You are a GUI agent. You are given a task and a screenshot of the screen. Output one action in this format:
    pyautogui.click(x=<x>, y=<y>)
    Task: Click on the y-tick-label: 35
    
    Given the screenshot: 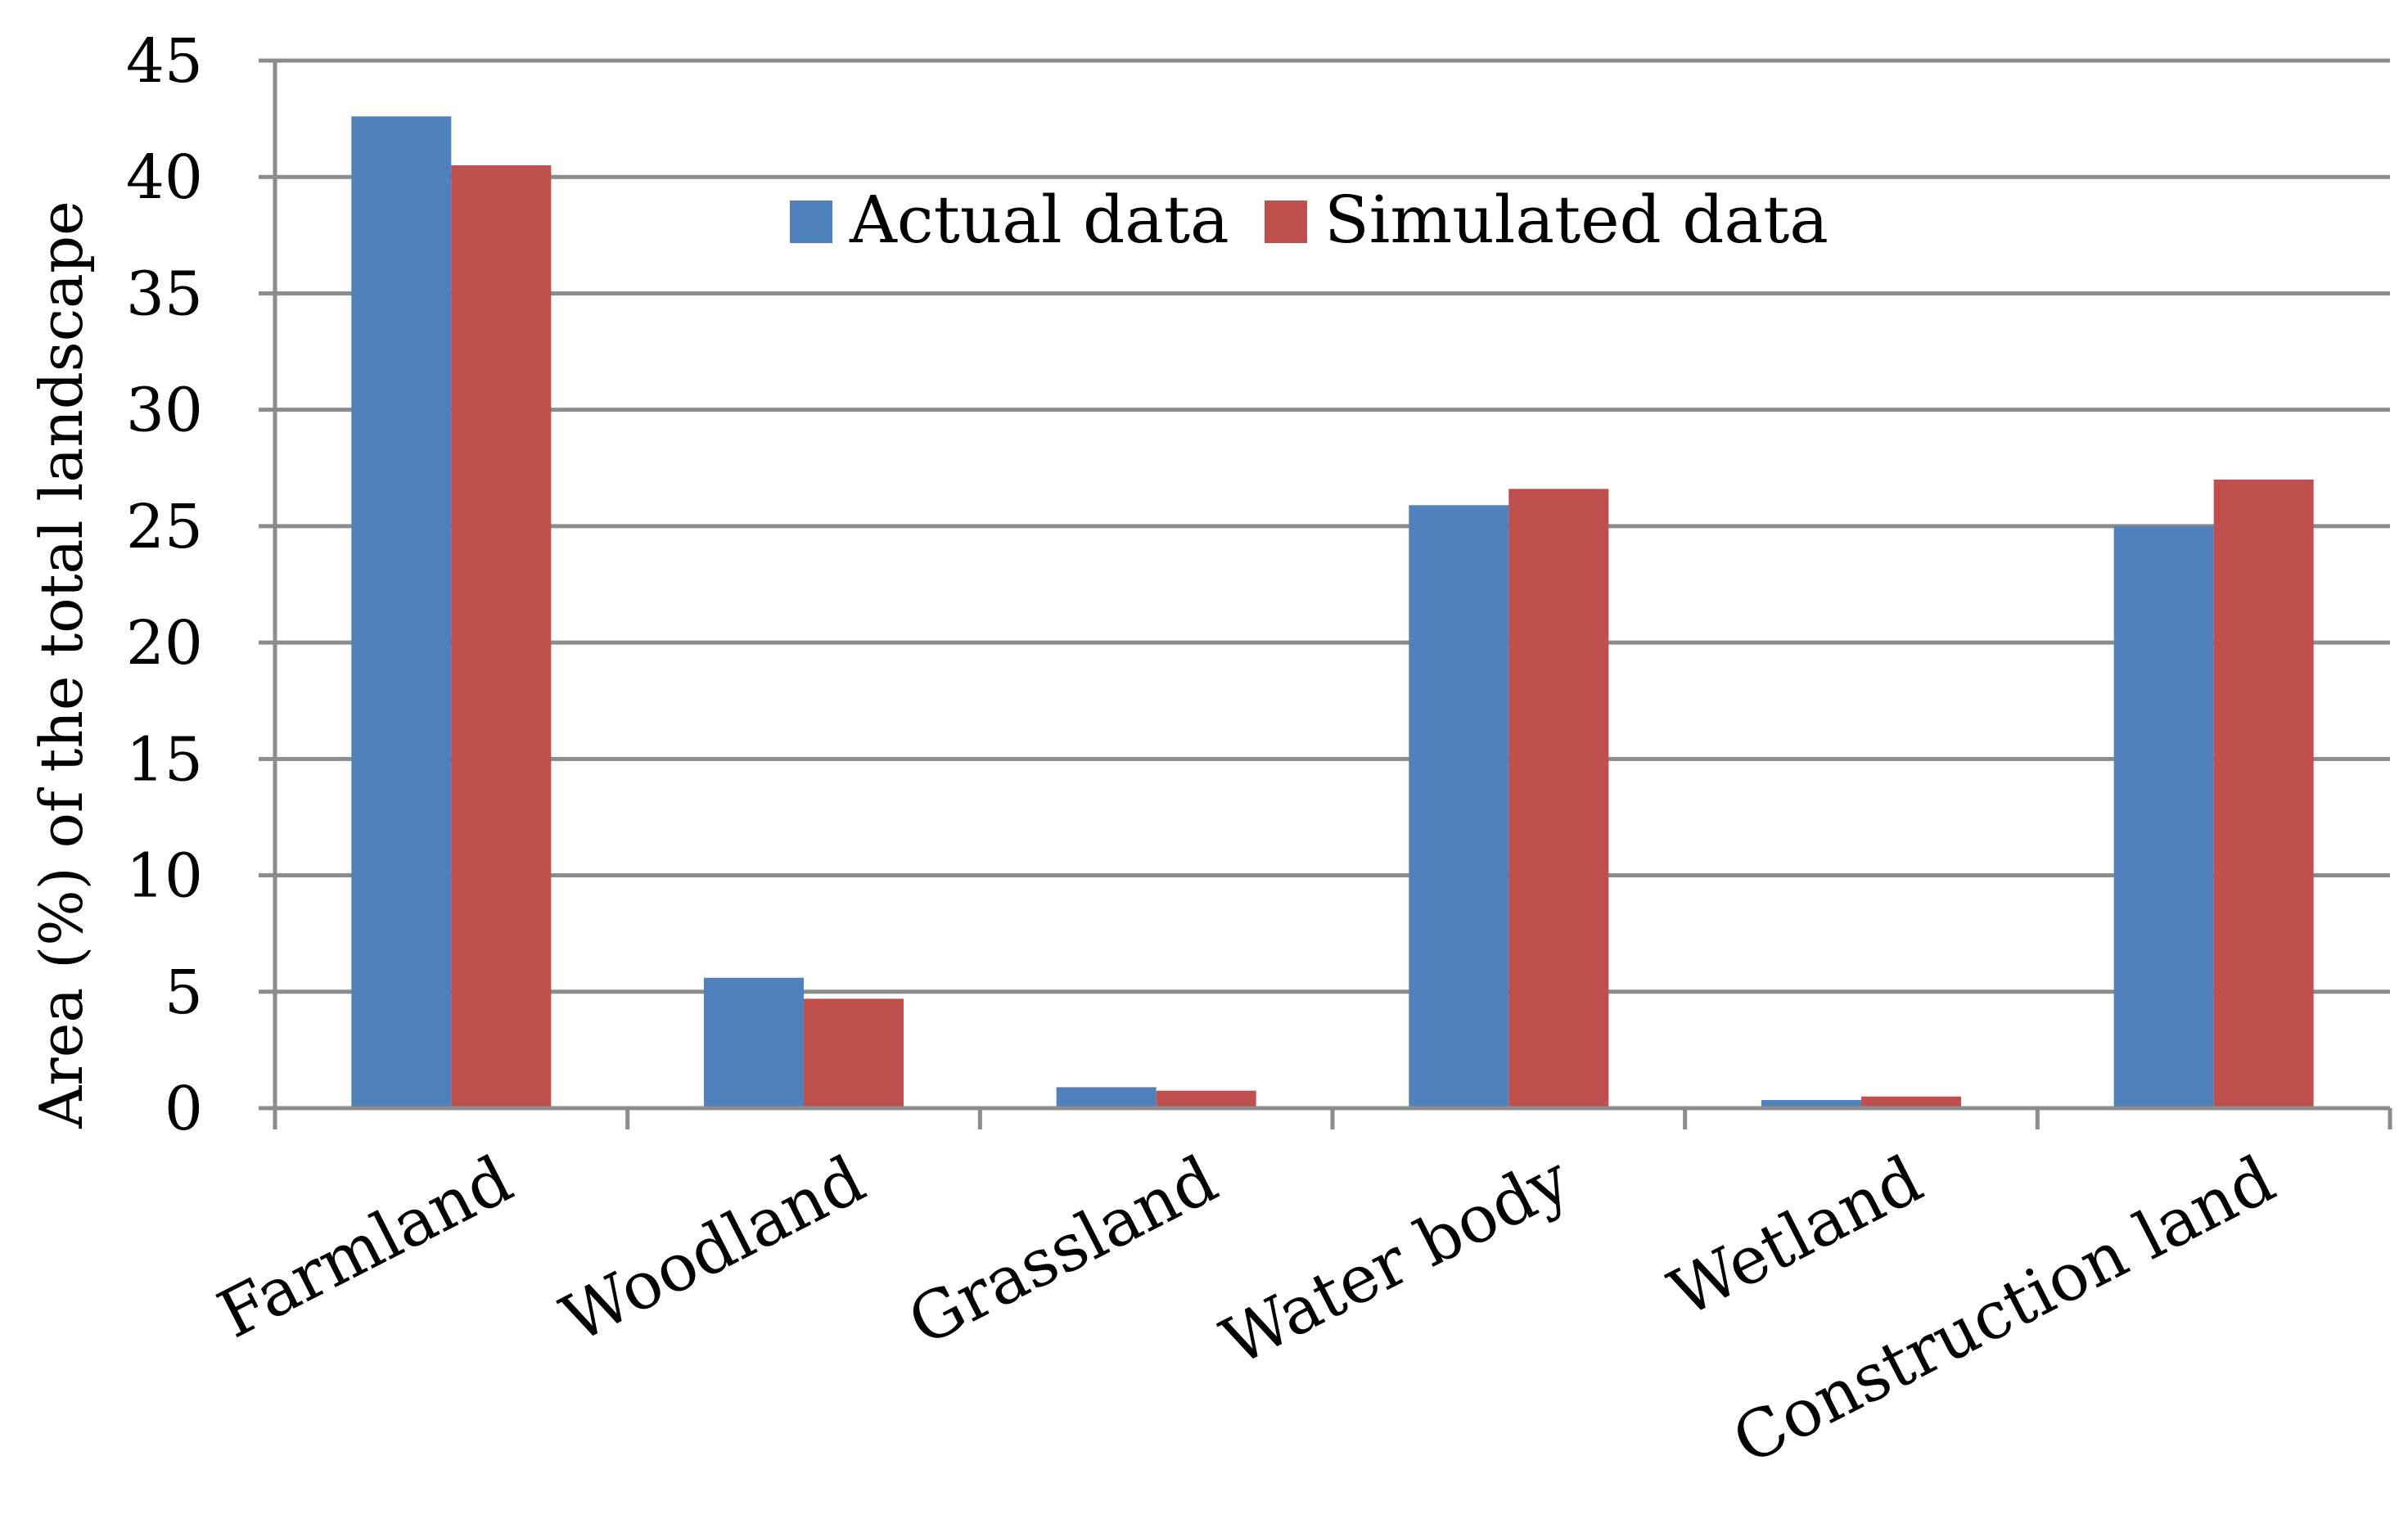 What is the action you would take?
    pyautogui.click(x=164, y=294)
    